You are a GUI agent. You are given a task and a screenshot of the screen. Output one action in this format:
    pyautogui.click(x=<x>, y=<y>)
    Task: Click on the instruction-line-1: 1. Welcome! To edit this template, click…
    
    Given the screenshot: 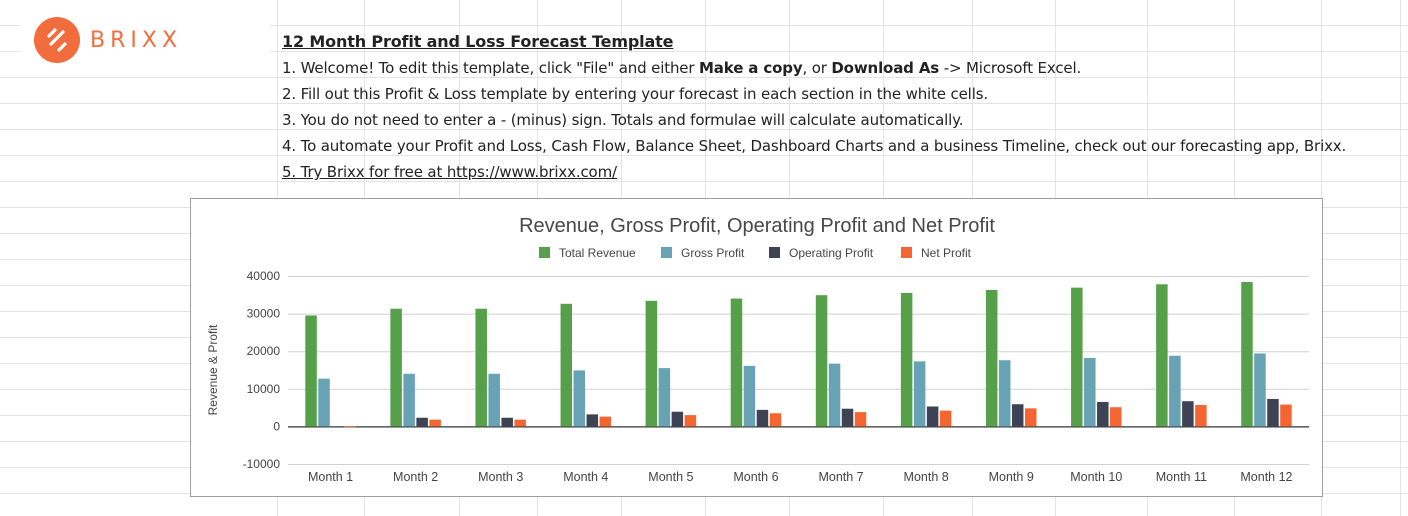 What is the action you would take?
    pyautogui.click(x=814, y=68)
    